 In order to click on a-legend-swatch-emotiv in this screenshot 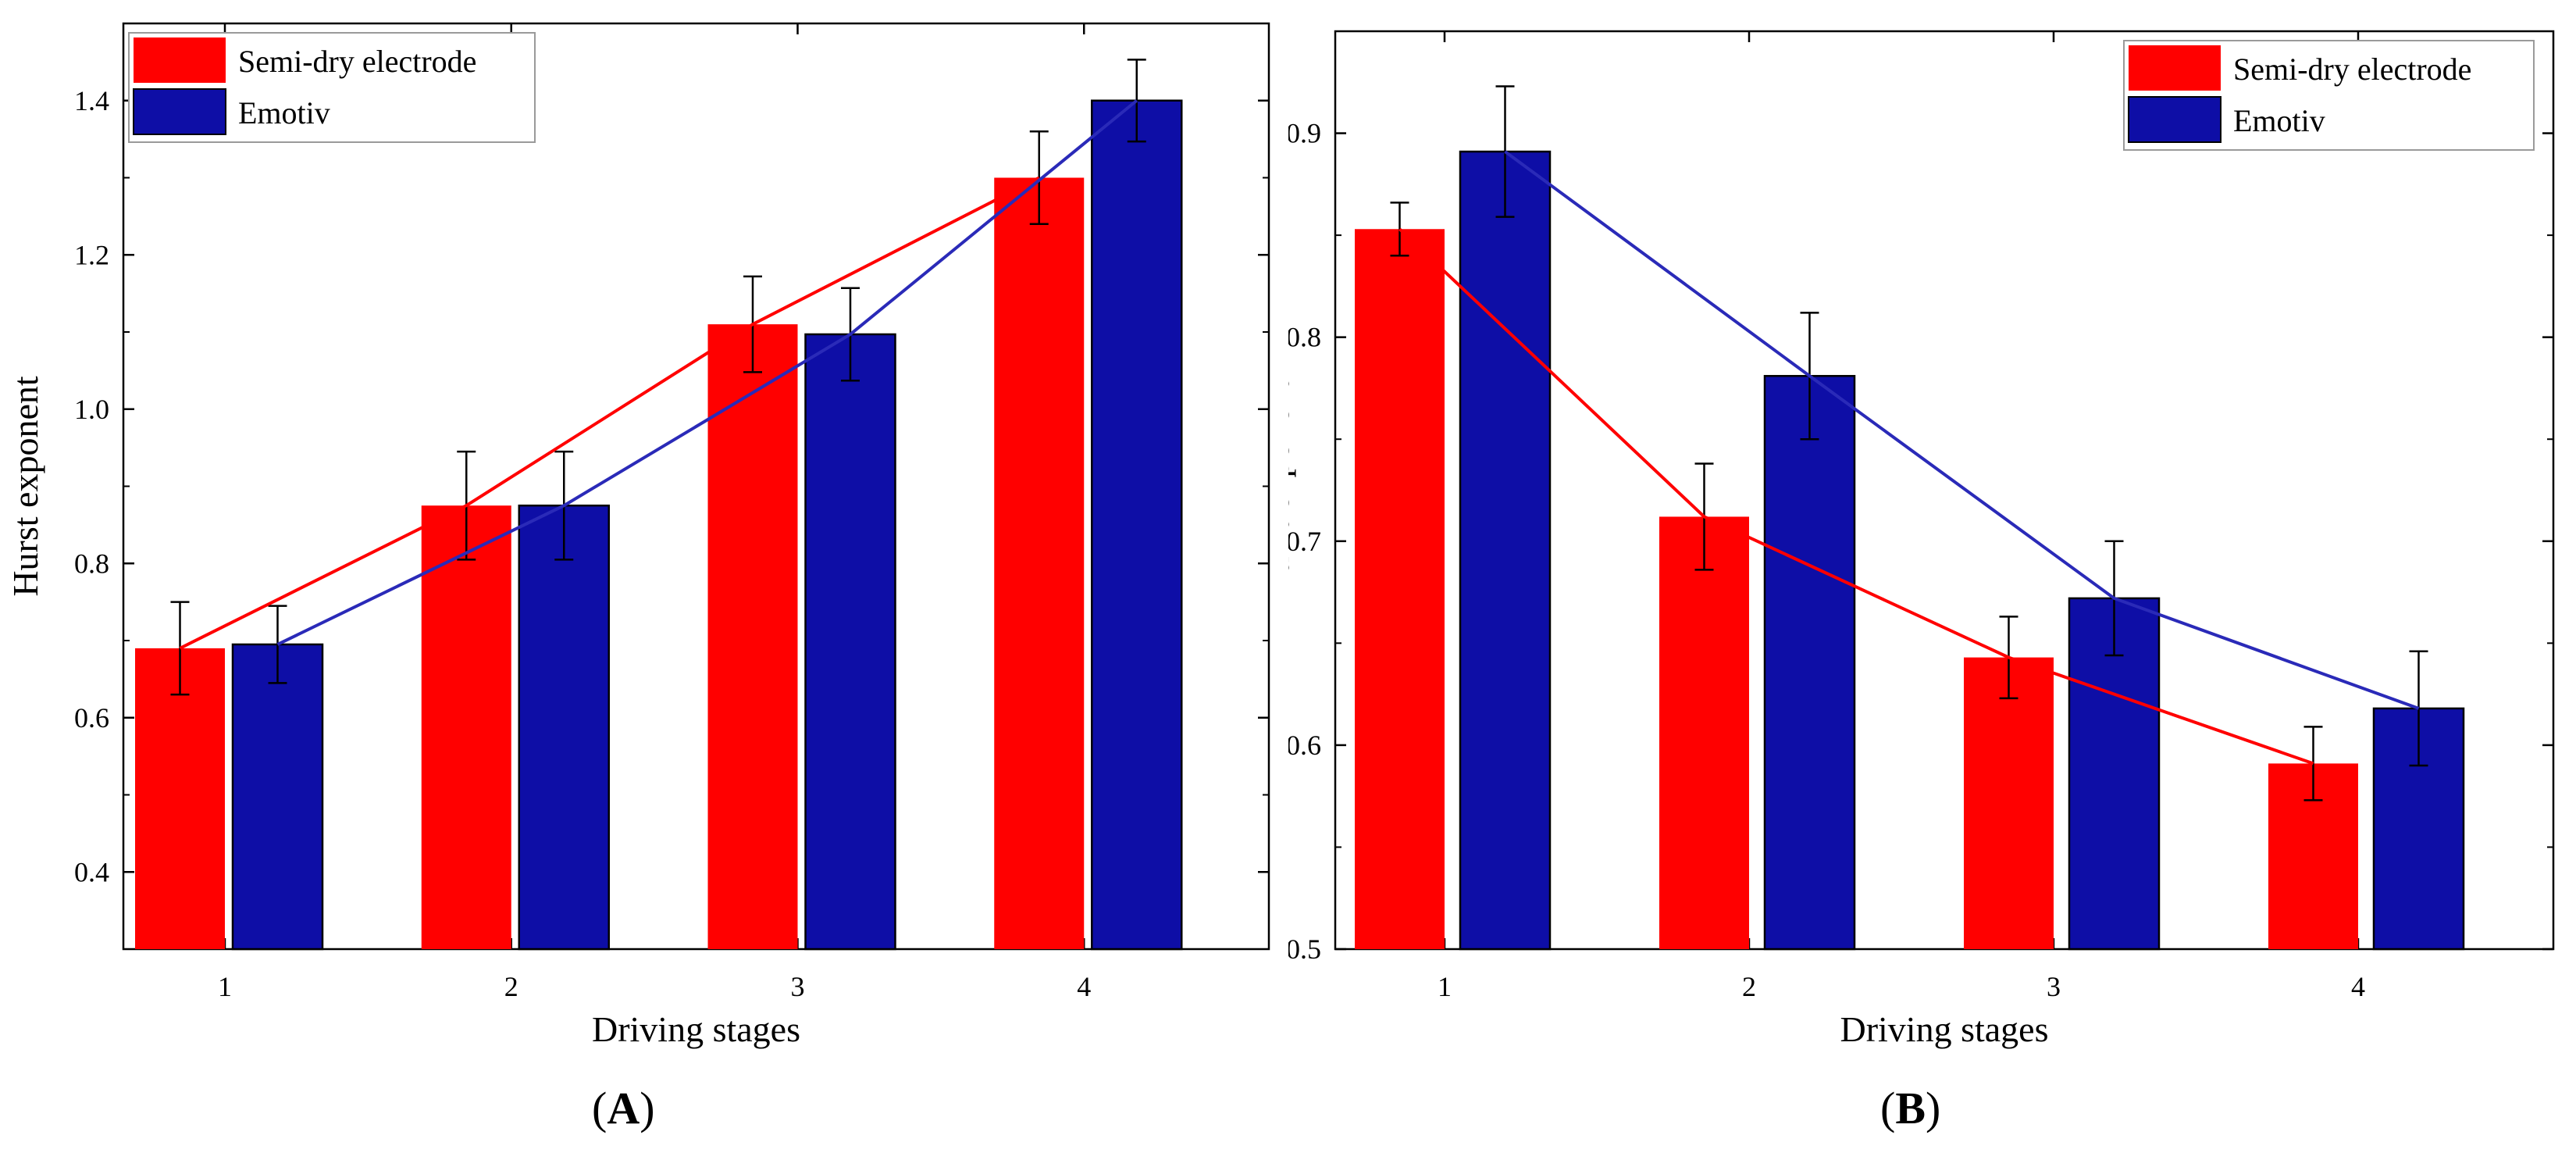, I will do `click(179, 111)`.